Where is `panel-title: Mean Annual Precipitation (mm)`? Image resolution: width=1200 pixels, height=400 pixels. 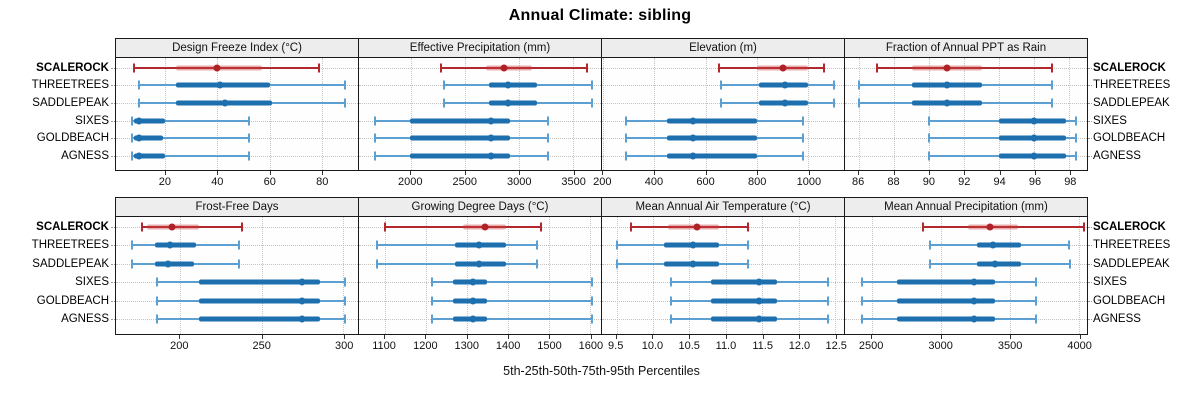
panel-title: Mean Annual Precipitation (mm) is located at coordinates (966, 207).